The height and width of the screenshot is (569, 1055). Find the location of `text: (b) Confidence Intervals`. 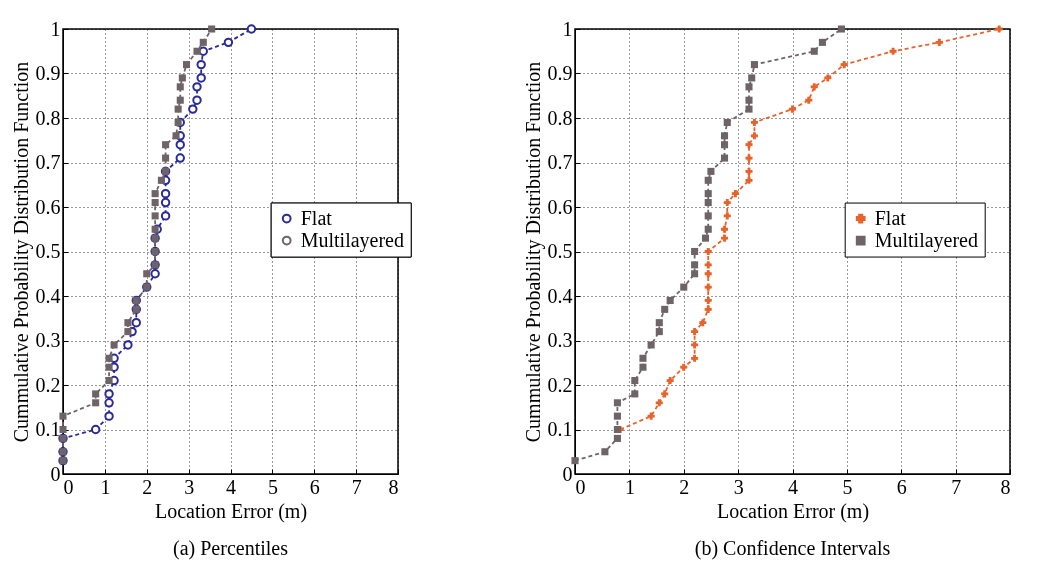

text: (b) Confidence Intervals is located at coordinates (792, 548).